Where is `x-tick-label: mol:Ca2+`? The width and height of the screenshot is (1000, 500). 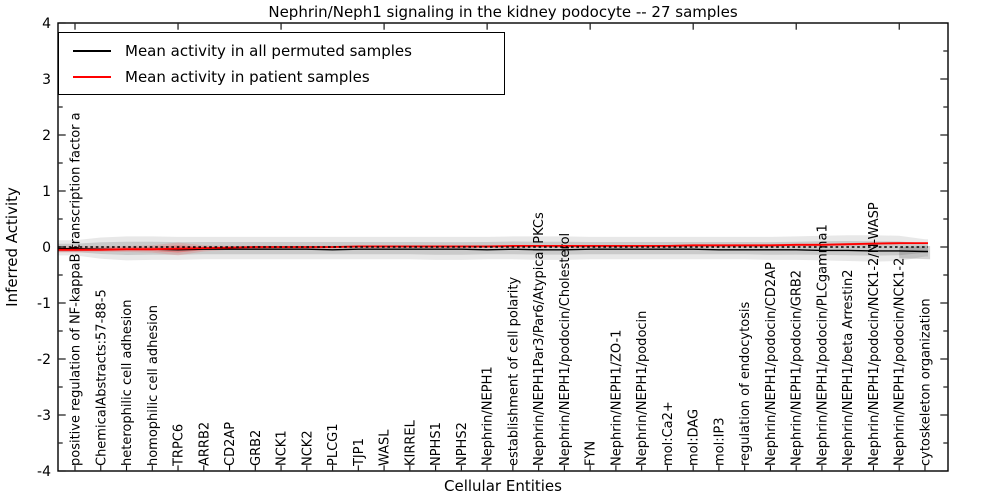
x-tick-label: mol:Ca2+ is located at coordinates (668, 433).